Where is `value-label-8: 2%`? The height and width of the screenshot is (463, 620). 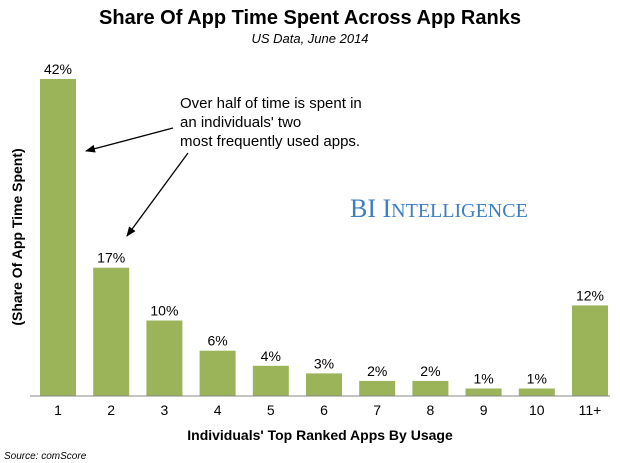
value-label-8: 2% is located at coordinates (430, 371).